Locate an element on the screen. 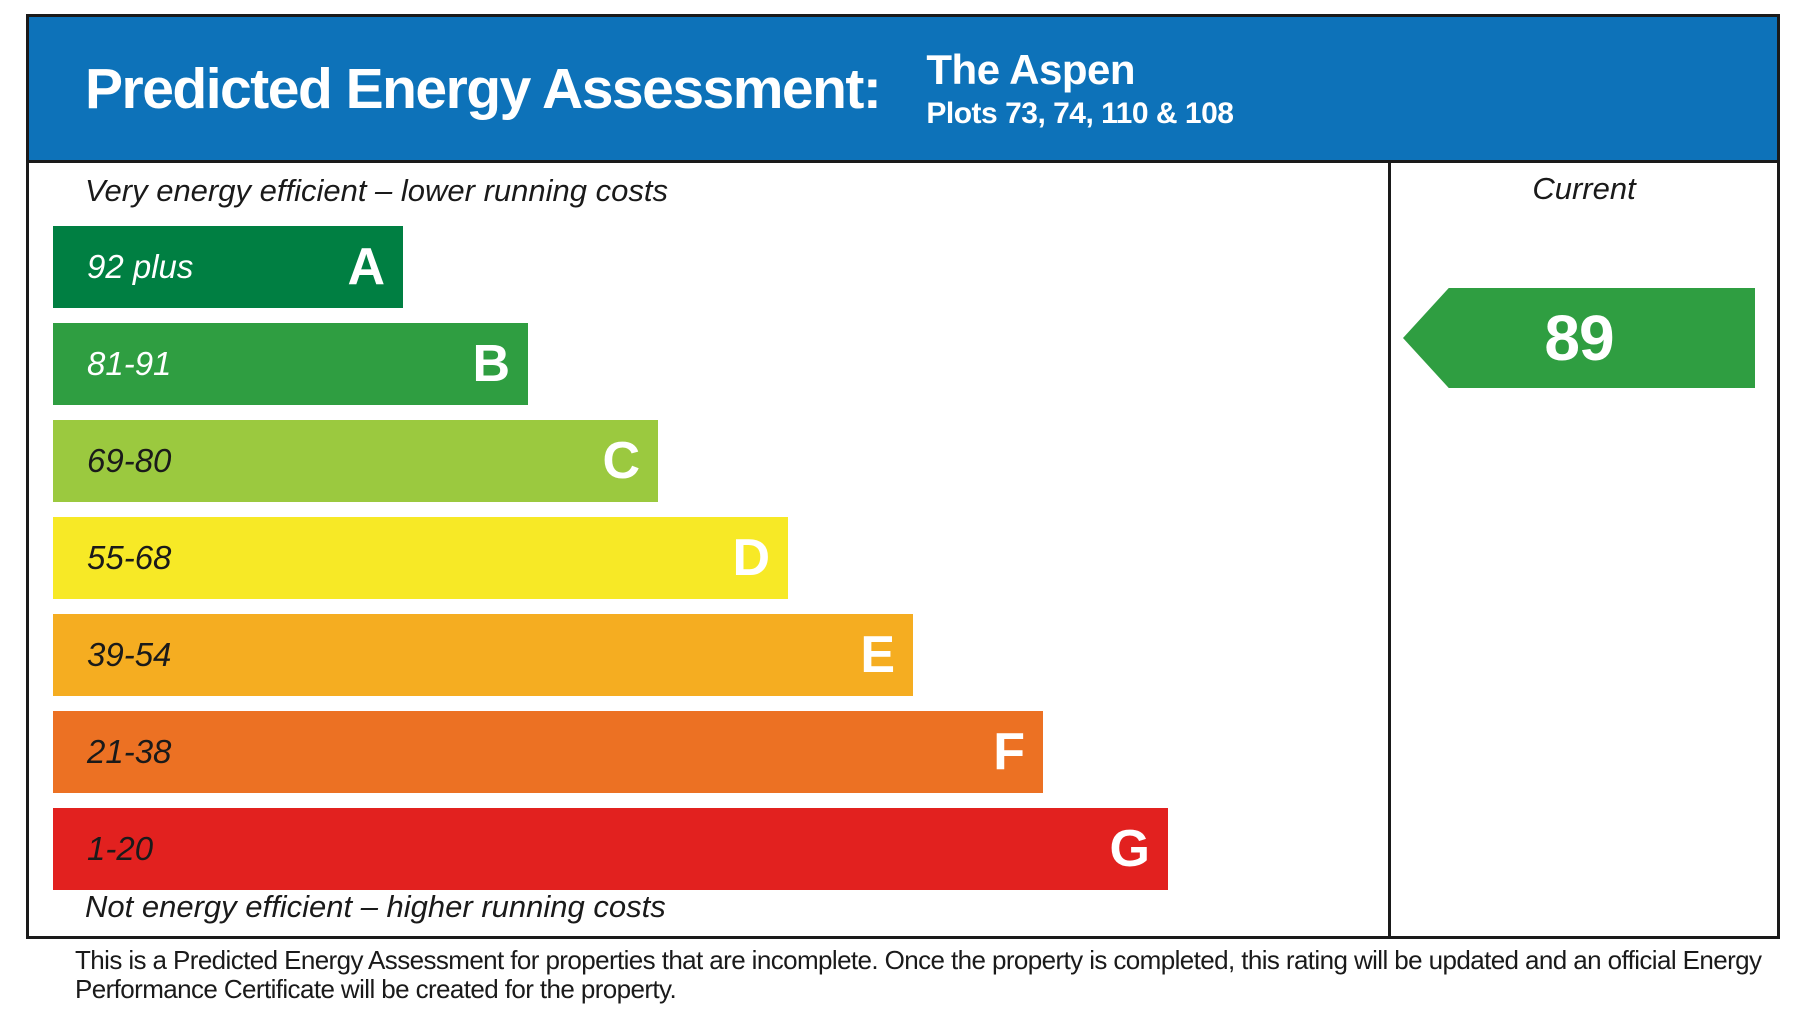 The image size is (1800, 1012). band-letter: E is located at coordinates (877, 655).